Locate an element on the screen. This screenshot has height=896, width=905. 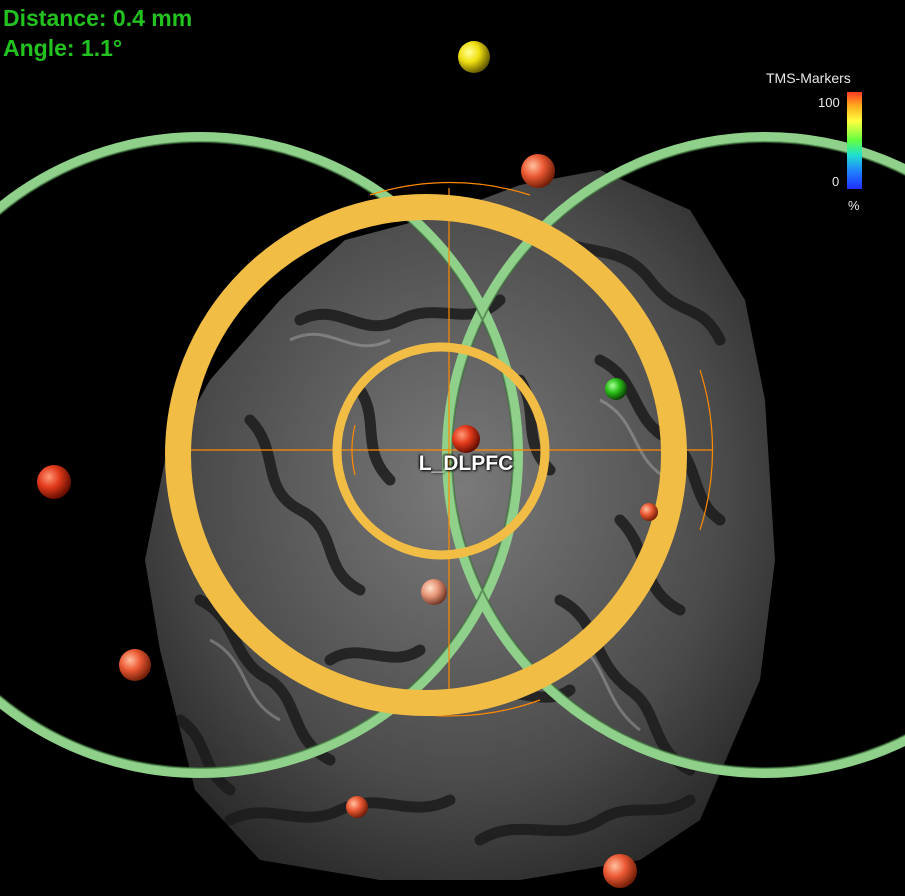
target-ring-inner is located at coordinates (441, 451).